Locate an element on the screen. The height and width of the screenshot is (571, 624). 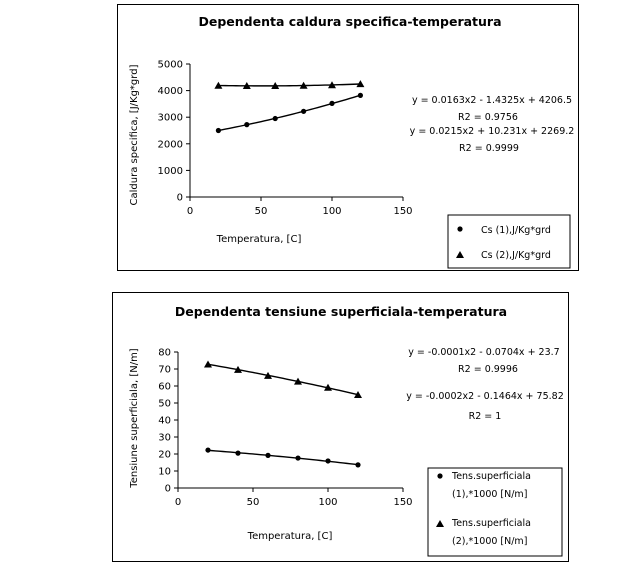
y-tick-label: 20 is located at coordinates (164, 455).